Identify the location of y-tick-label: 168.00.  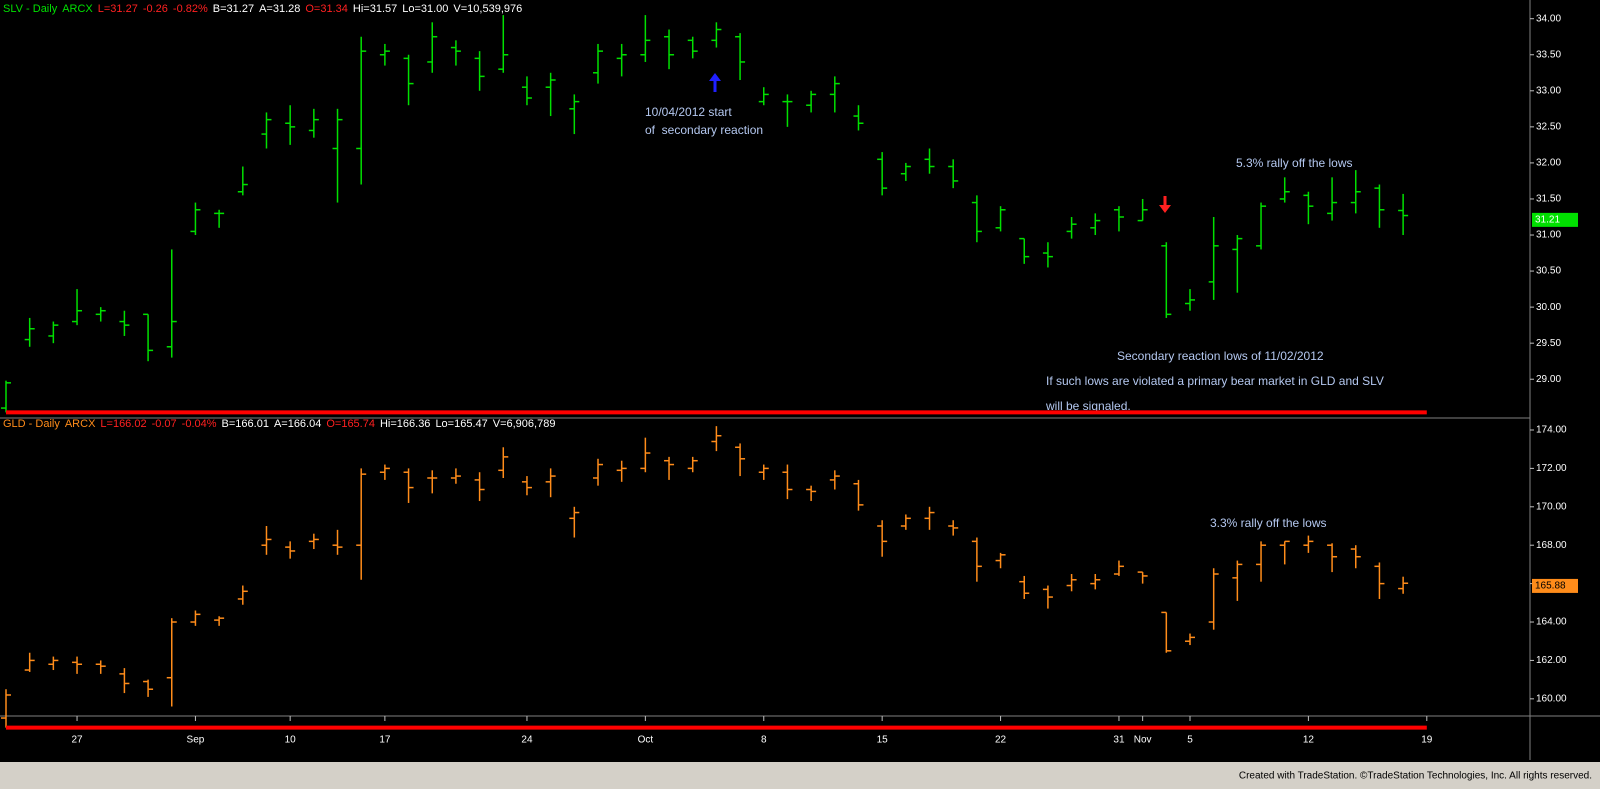
(1551, 545).